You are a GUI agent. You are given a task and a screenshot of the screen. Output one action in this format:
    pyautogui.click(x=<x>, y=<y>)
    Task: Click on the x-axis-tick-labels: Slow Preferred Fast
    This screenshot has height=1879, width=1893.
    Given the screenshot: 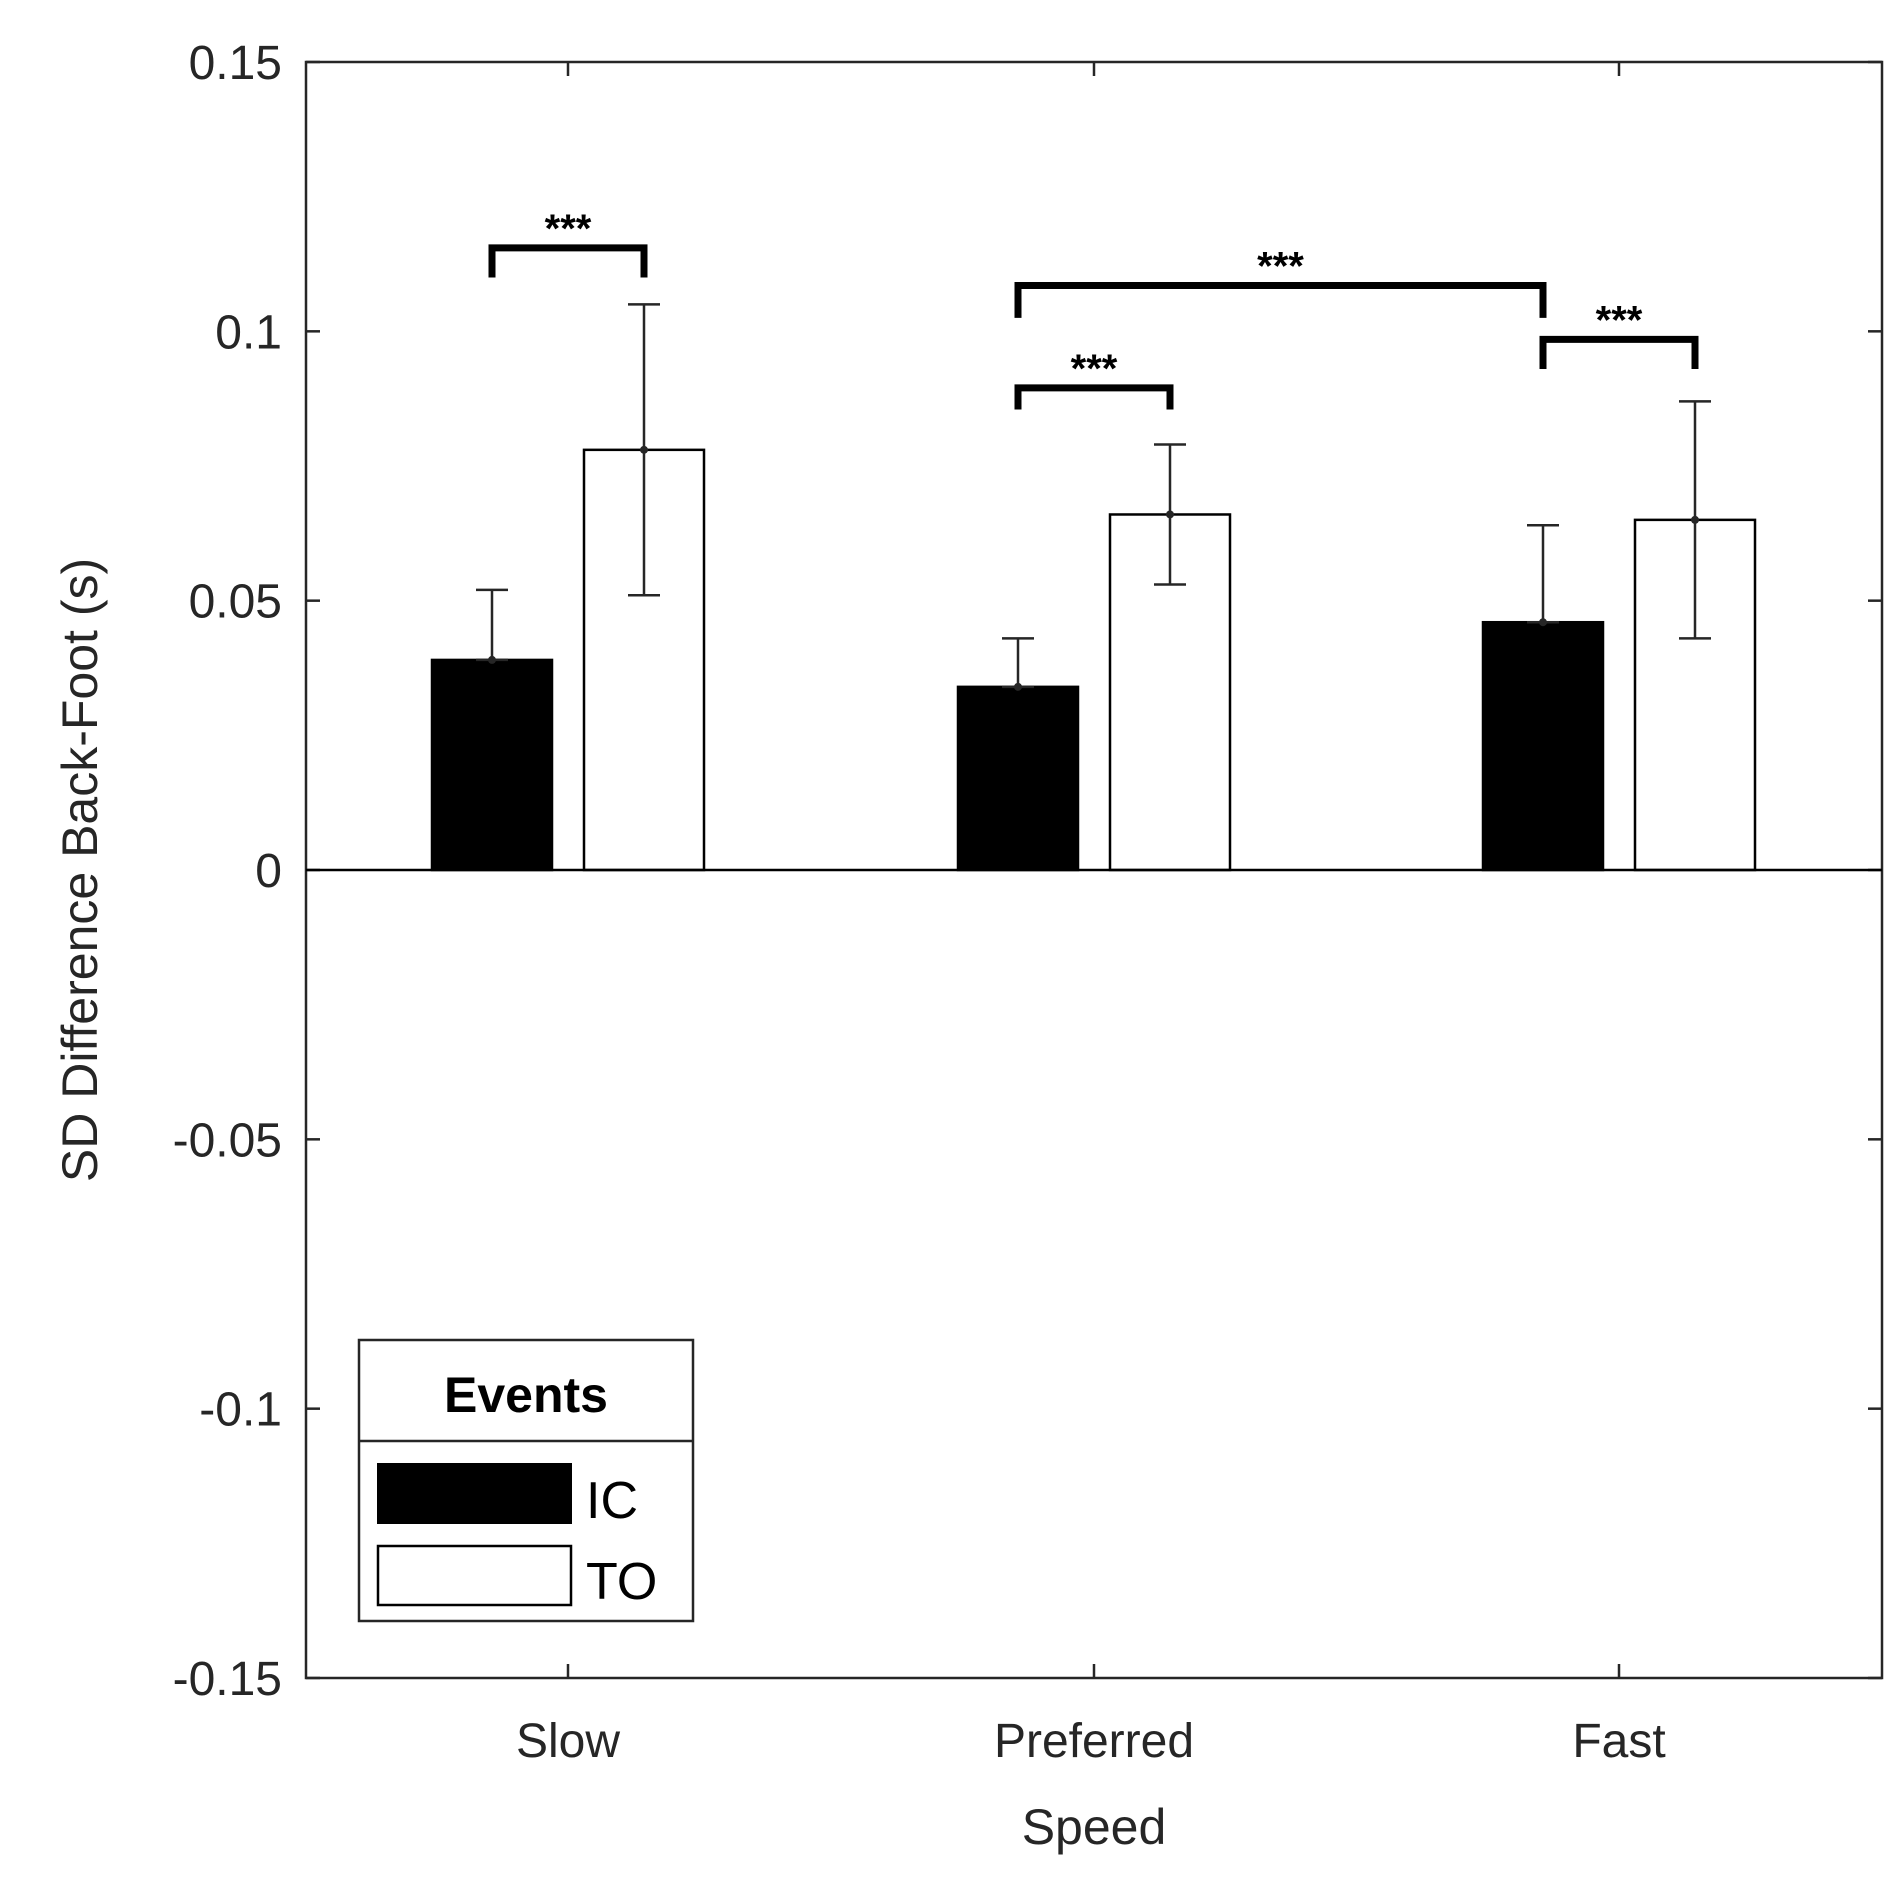 What is the action you would take?
    pyautogui.click(x=1091, y=1741)
    